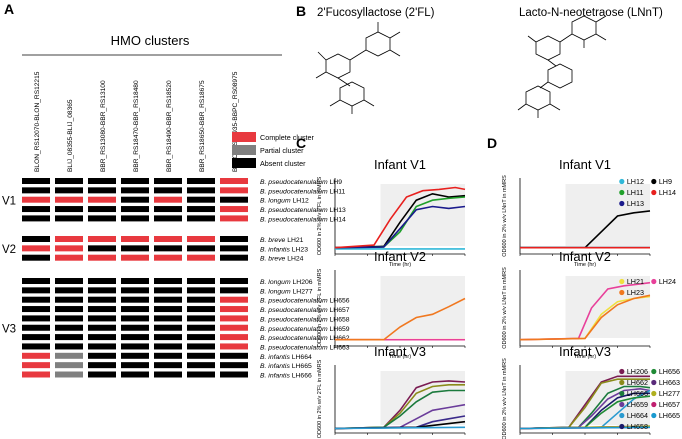  What do you see at coordinates (302, 376) in the screenshot?
I see `strain-id: LH666` at bounding box center [302, 376].